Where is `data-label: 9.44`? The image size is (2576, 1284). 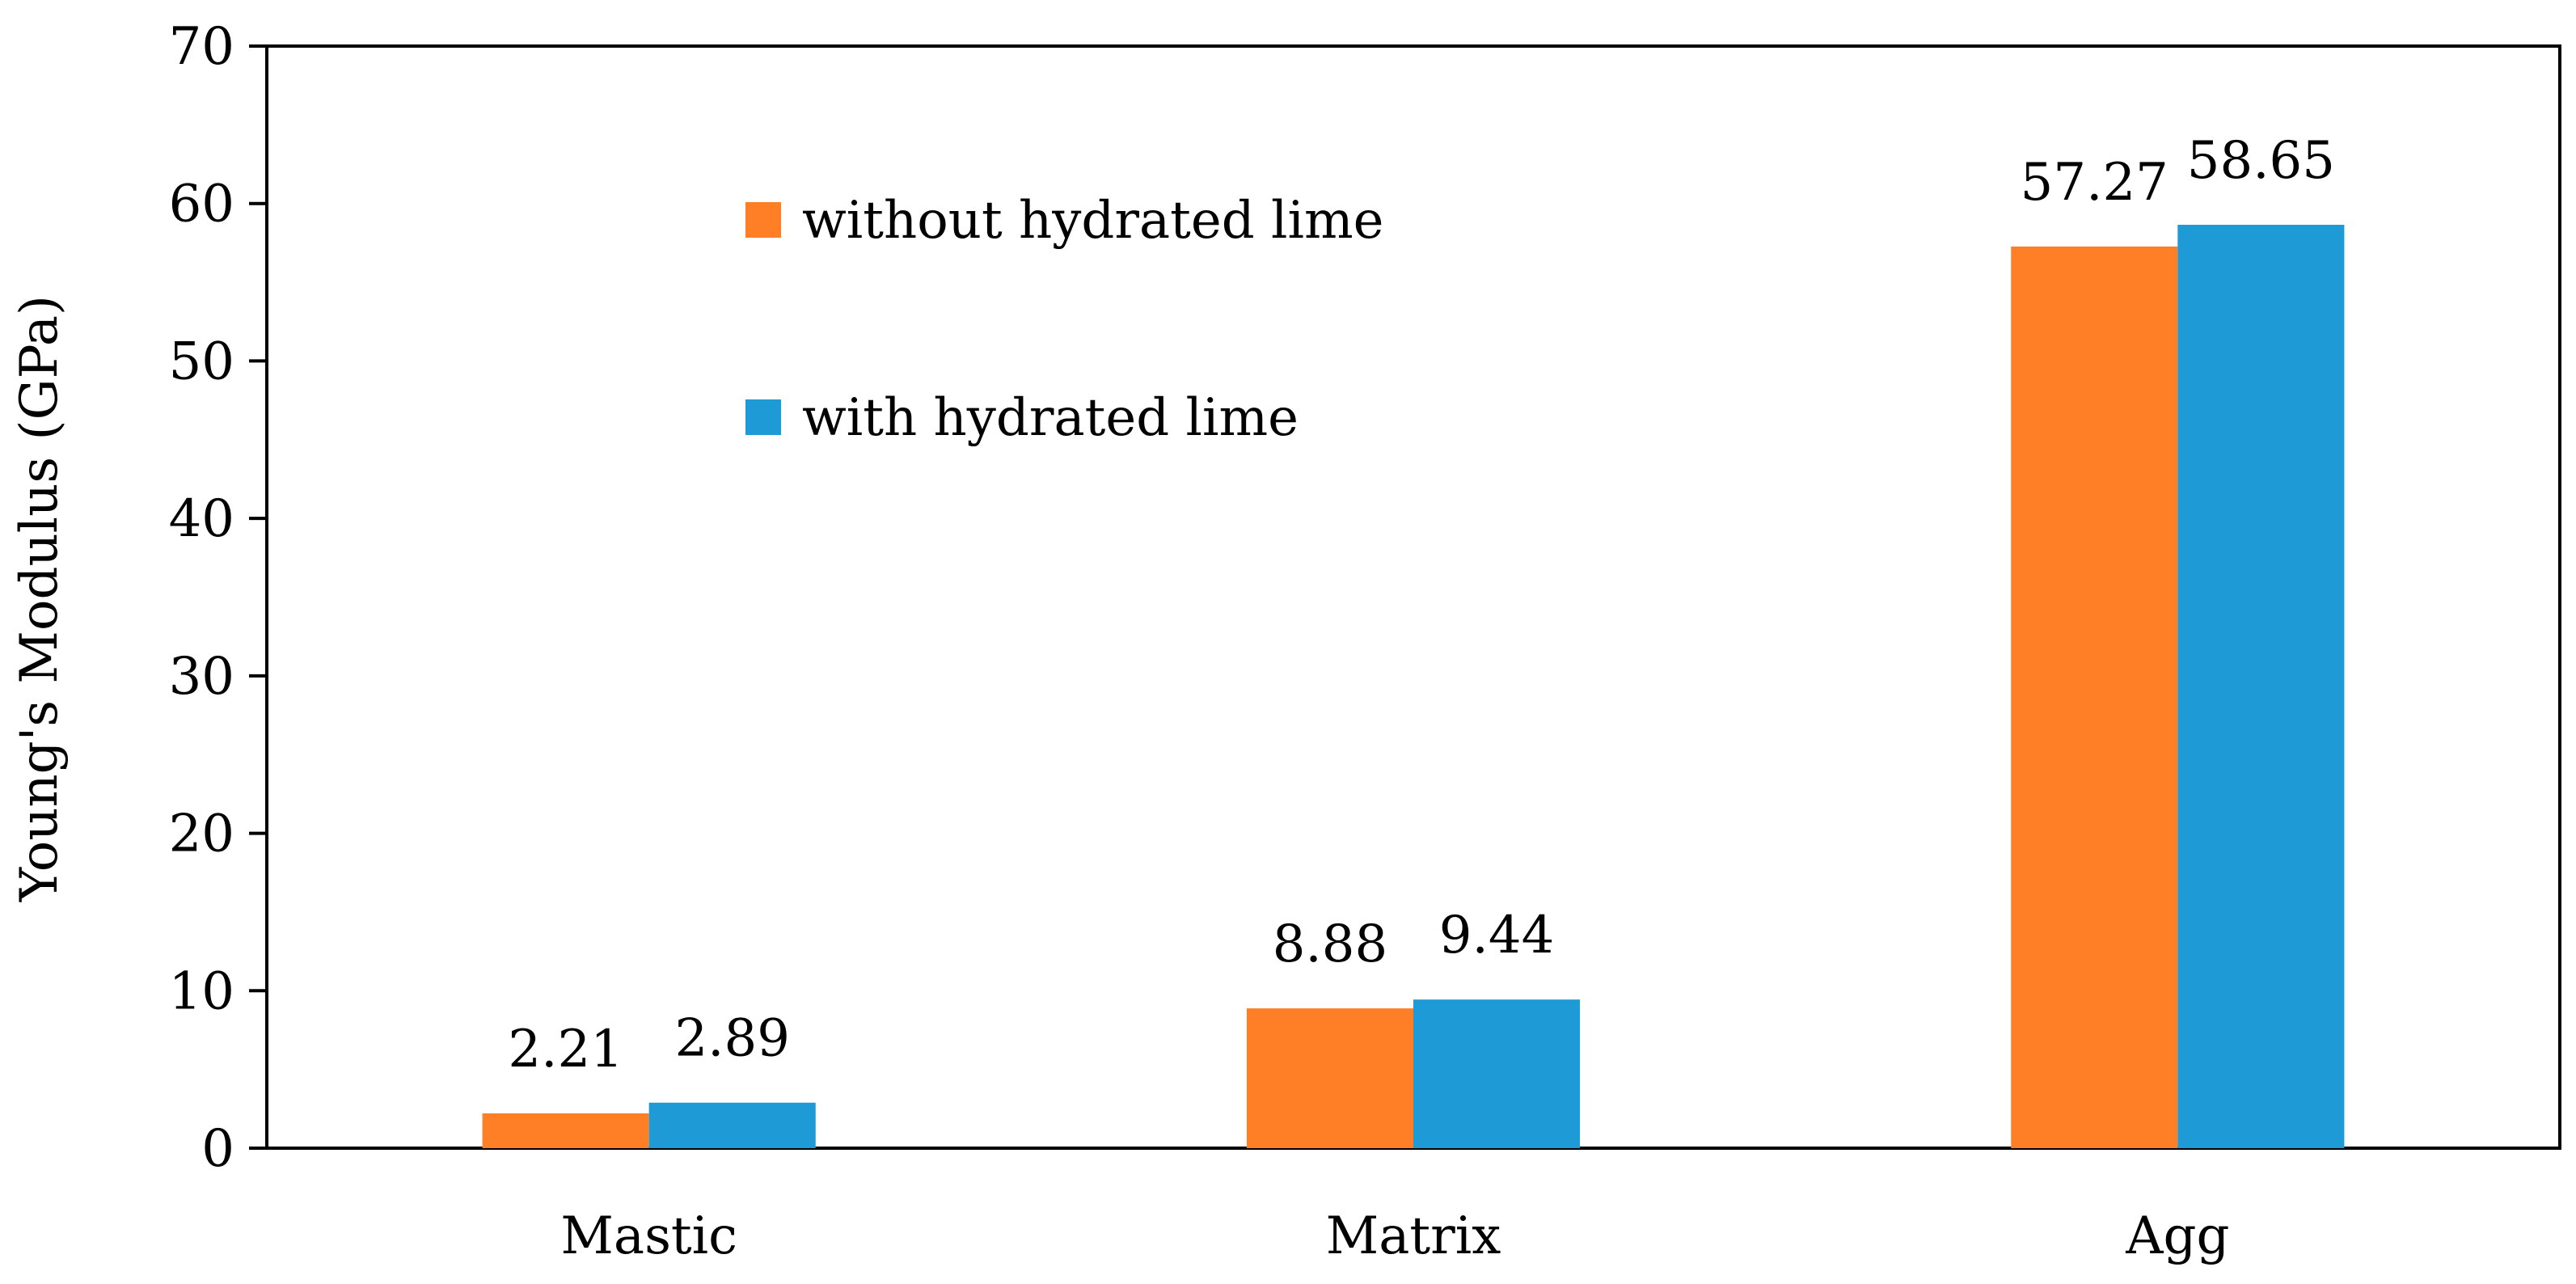 data-label: 9.44 is located at coordinates (1497, 936).